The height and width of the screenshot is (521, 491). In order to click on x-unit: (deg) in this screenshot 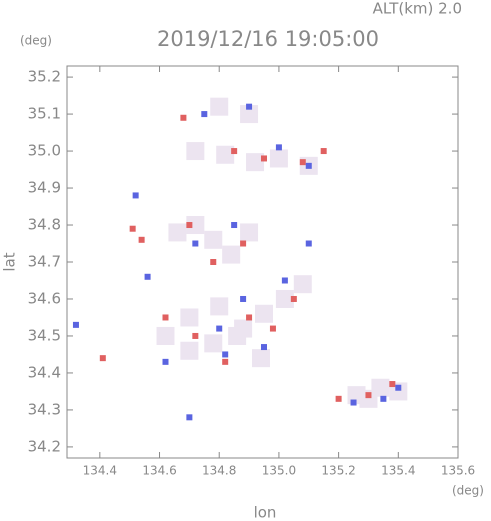, I will do `click(468, 491)`.